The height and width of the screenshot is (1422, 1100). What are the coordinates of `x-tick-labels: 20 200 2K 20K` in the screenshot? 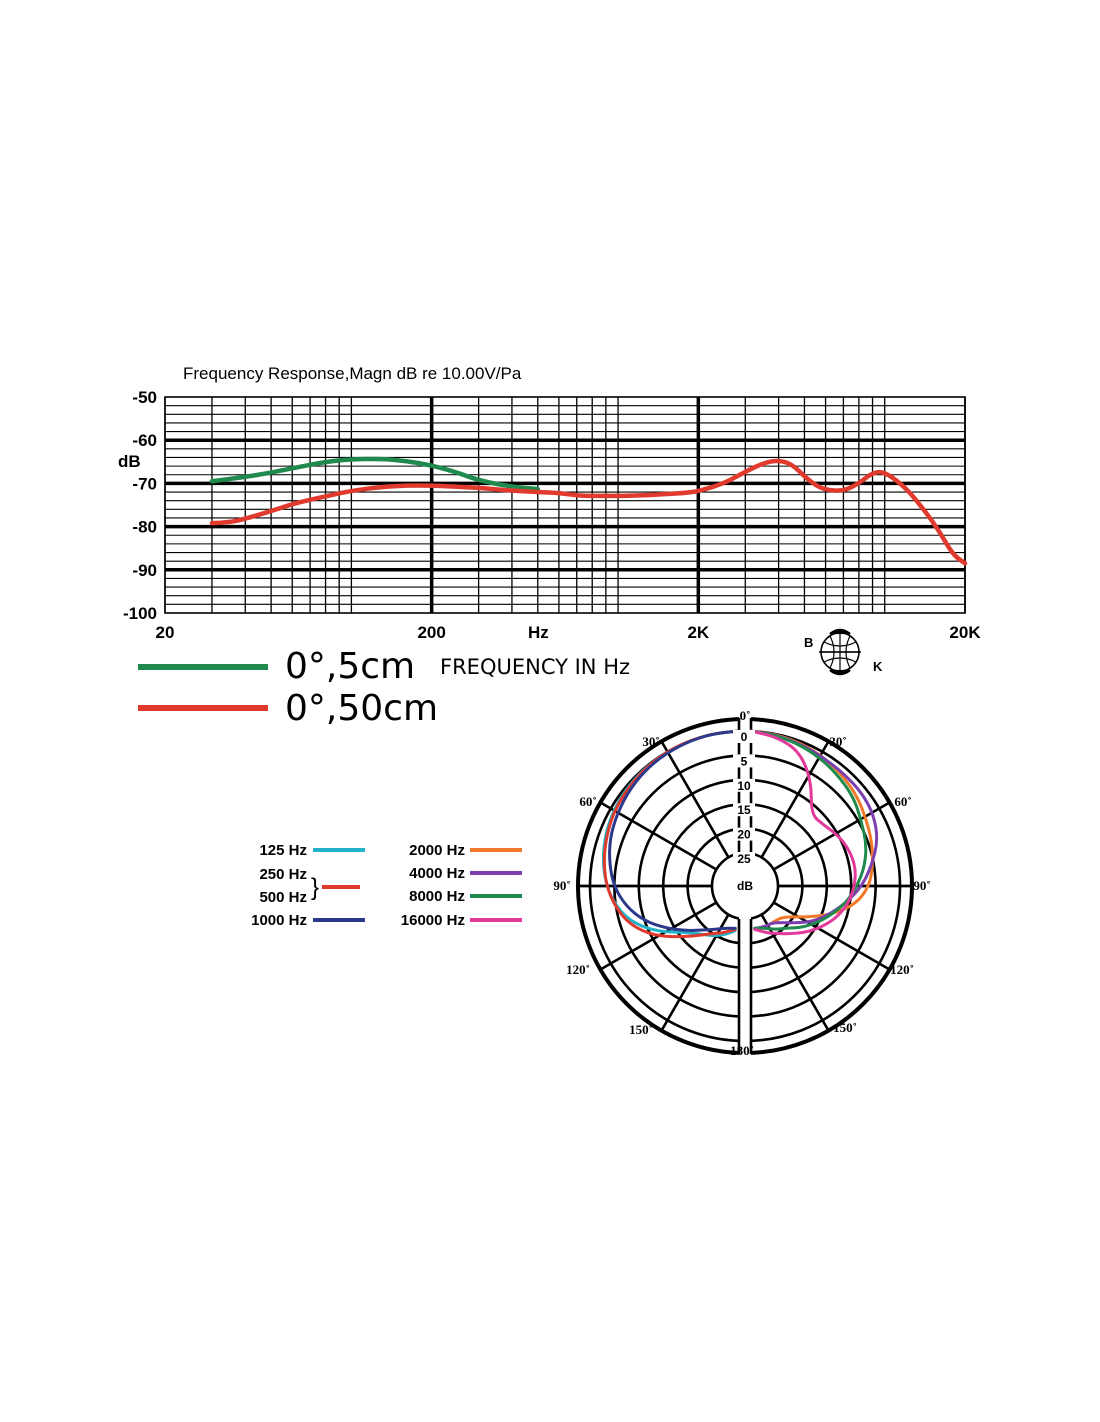 It's located at (569, 632).